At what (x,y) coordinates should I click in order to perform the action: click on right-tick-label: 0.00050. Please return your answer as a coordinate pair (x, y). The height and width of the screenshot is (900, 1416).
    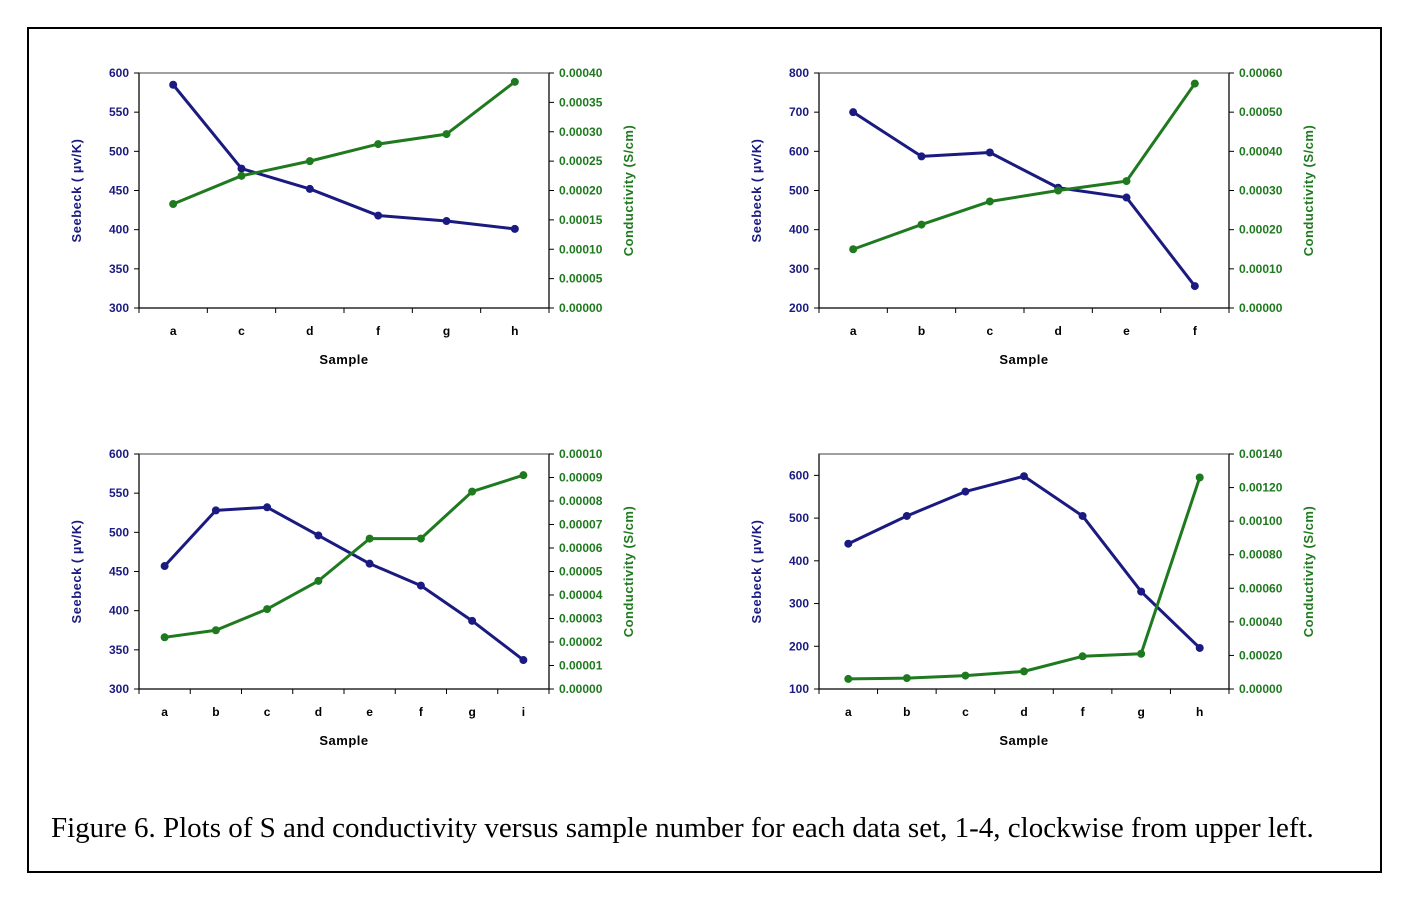
    Looking at the image, I should click on (1261, 112).